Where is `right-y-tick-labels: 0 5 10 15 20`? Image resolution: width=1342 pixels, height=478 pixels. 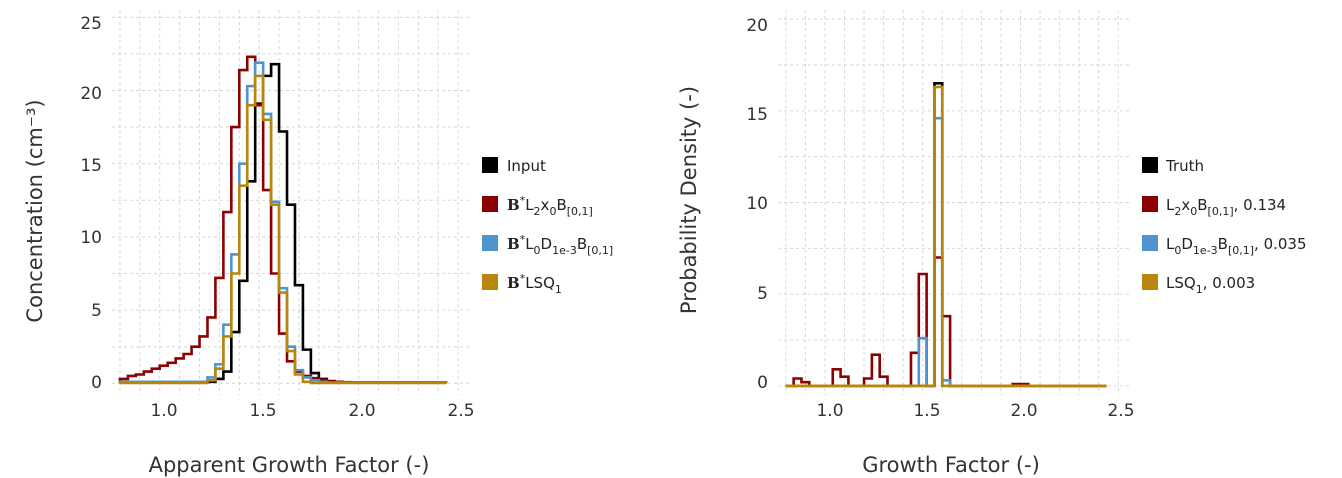 right-y-tick-labels: 0 5 10 15 20 is located at coordinates (757, 204).